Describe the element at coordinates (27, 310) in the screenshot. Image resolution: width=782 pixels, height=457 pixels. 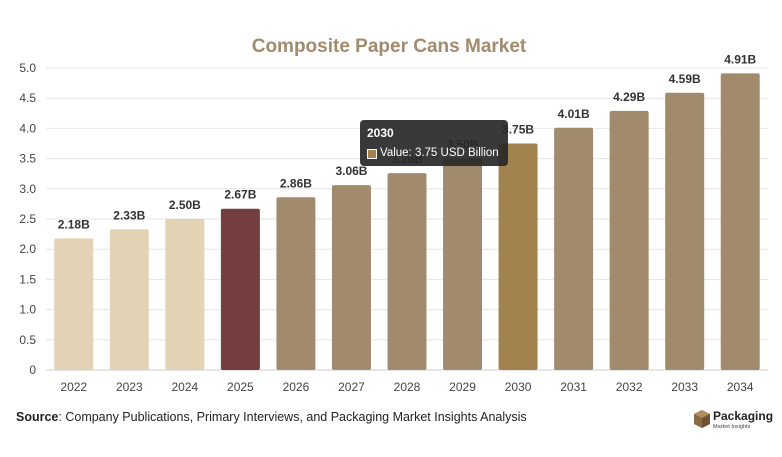
I see `y-tick-label: 1.0` at that location.